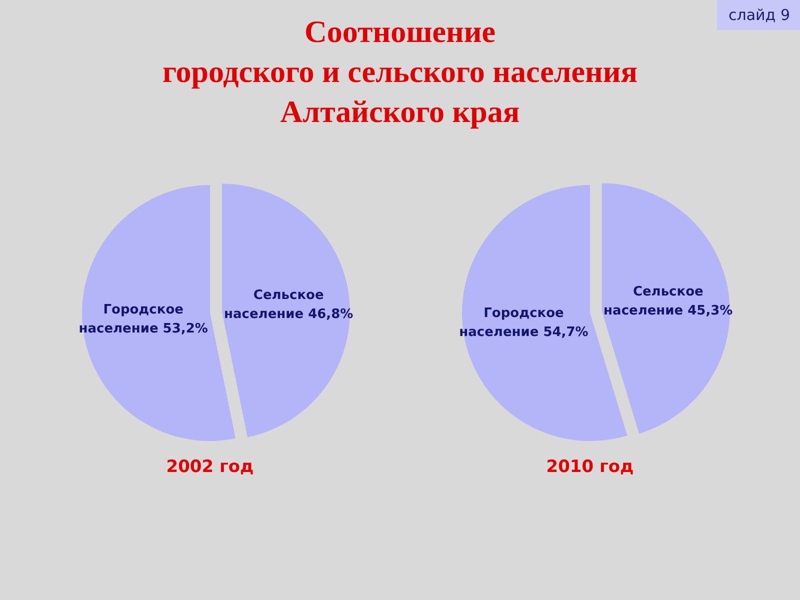 The width and height of the screenshot is (800, 600). I want to click on slice-label: Сельское население 46,8%, so click(289, 305).